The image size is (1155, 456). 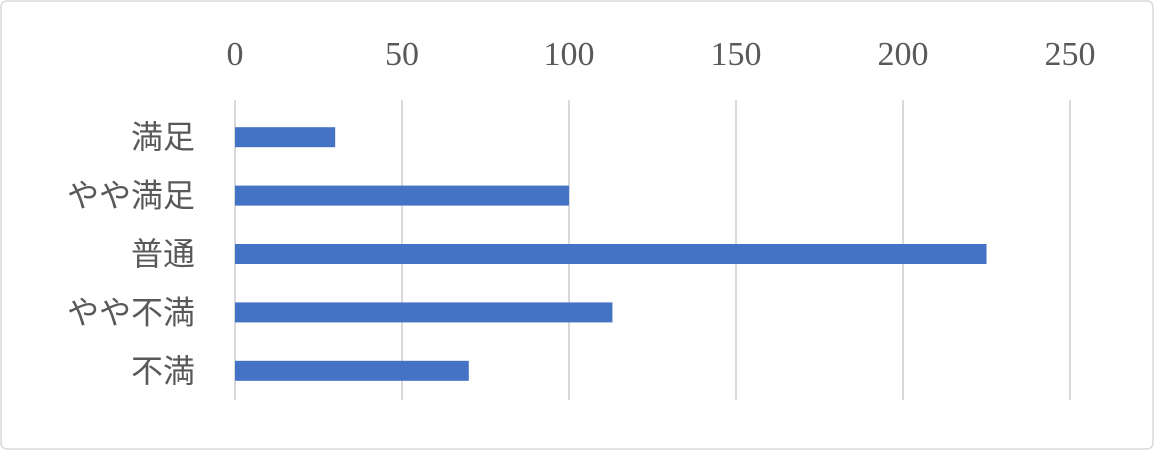 What do you see at coordinates (163, 137) in the screenshot?
I see `y-tick-label: 満足` at bounding box center [163, 137].